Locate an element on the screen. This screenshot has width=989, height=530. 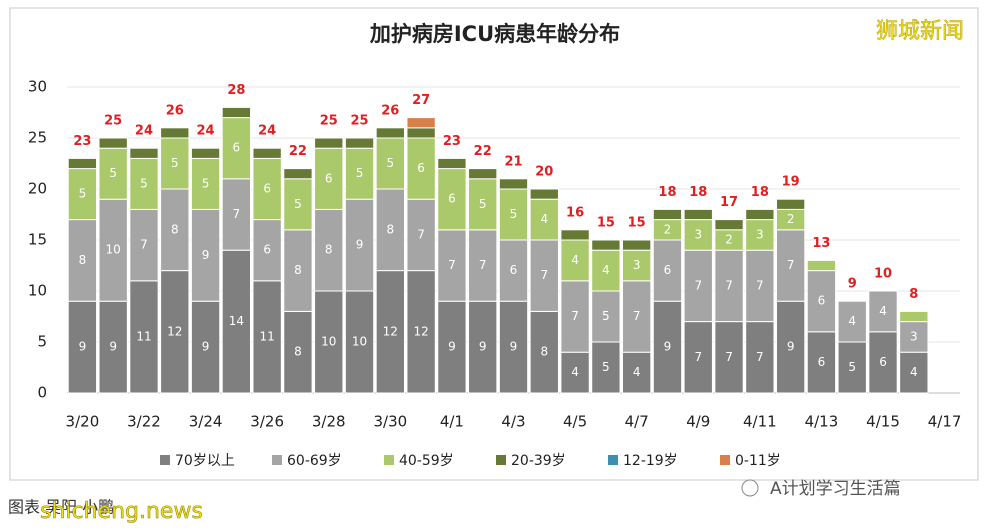
legend-swatch is located at coordinates (725, 460).